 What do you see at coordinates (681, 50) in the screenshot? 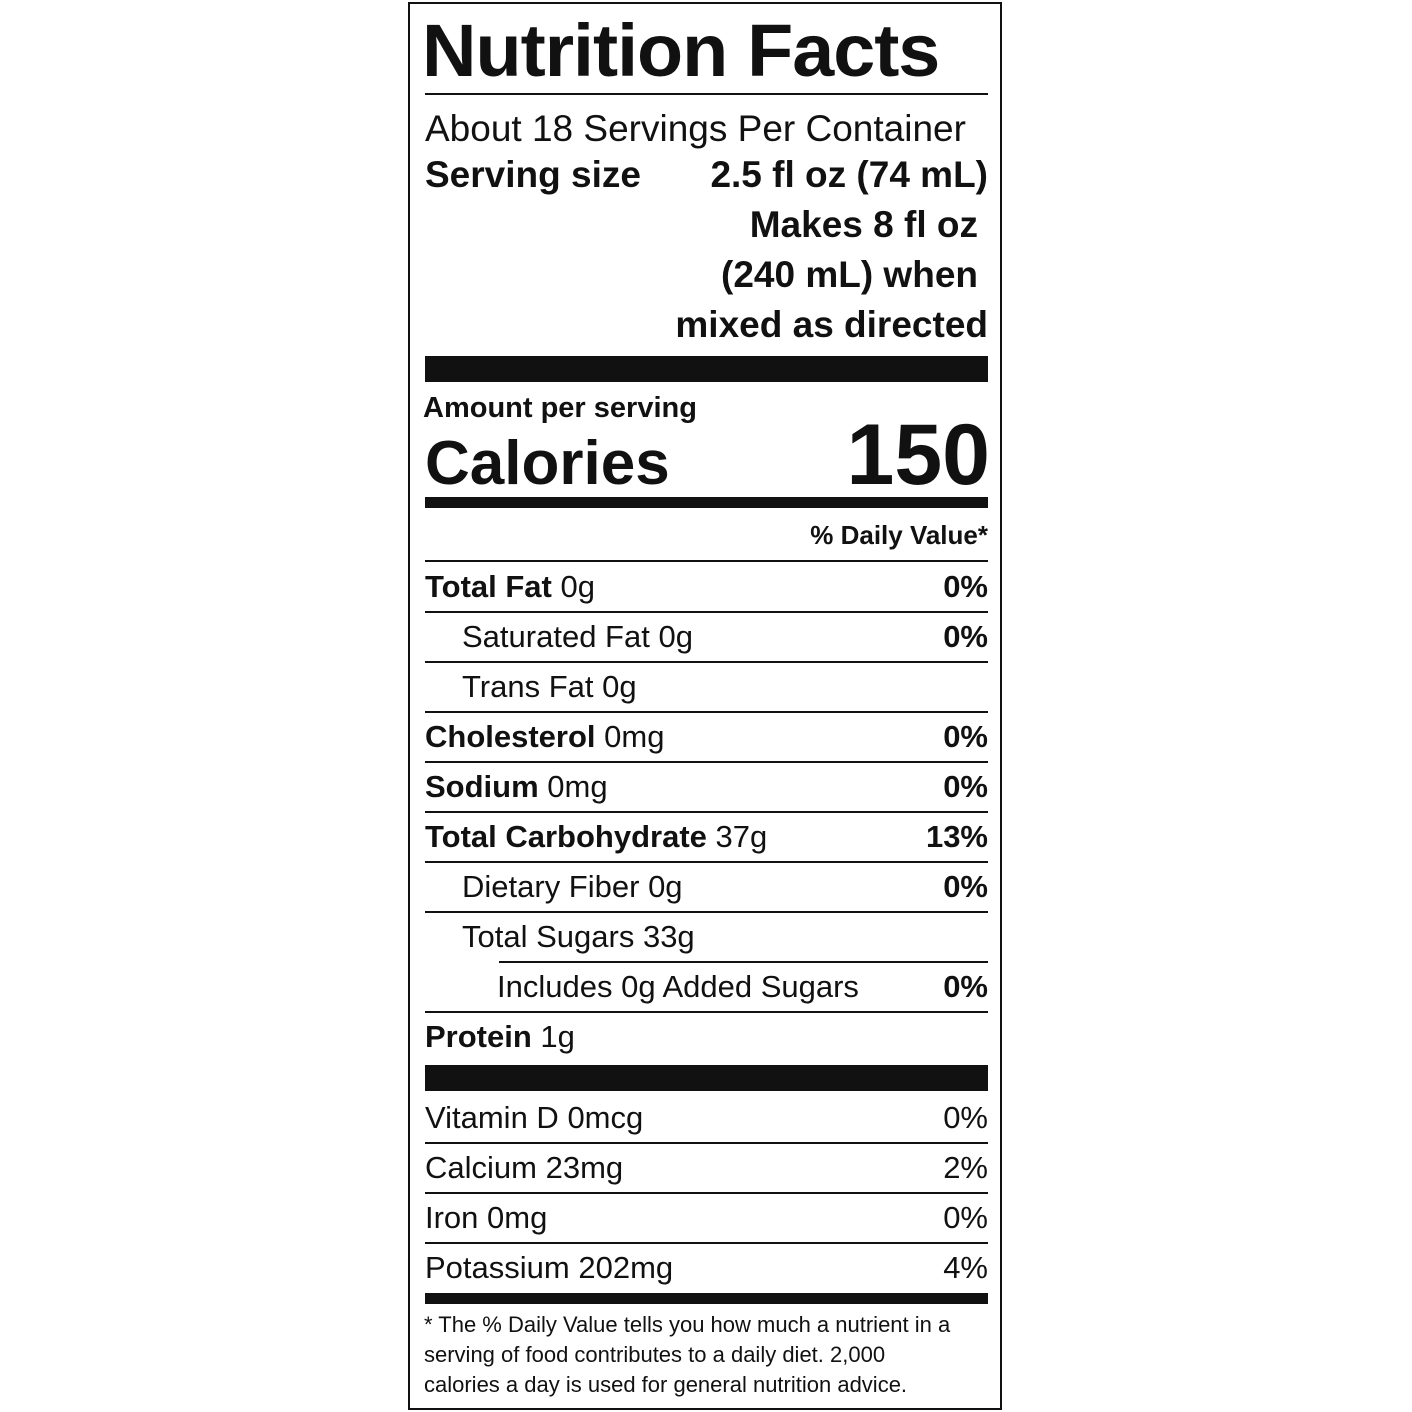
I see `label-title: Nutrition Facts` at bounding box center [681, 50].